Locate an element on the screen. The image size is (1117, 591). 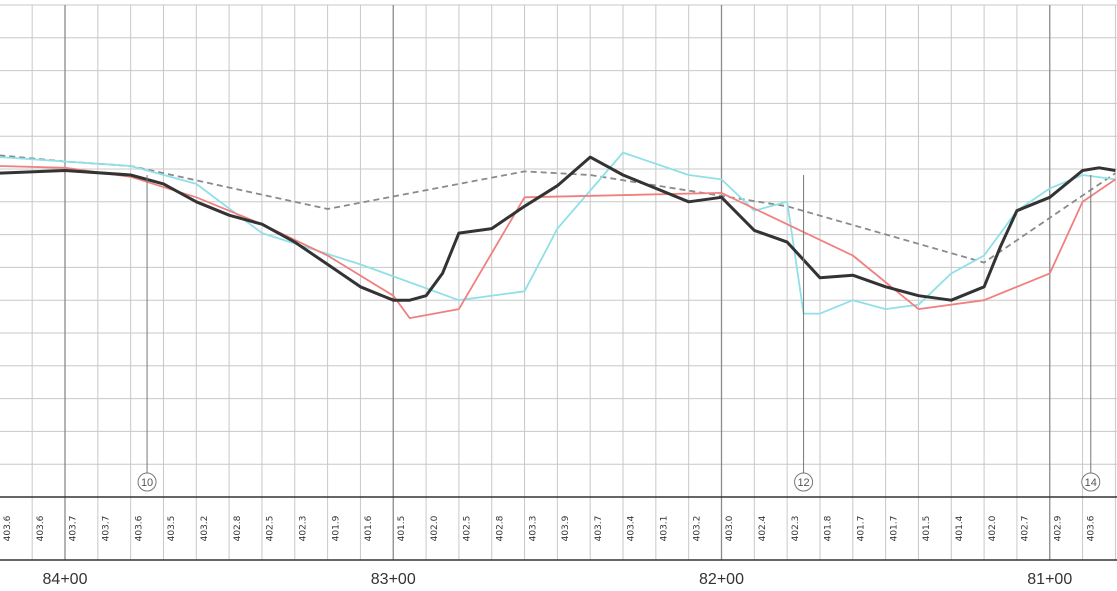
elevation-label: 403.9 is located at coordinates (566, 528).